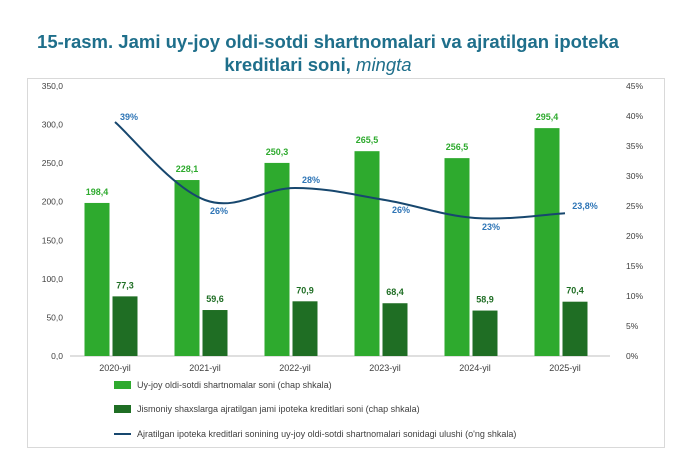  I want to click on share-line-label: 28%, so click(311, 180).